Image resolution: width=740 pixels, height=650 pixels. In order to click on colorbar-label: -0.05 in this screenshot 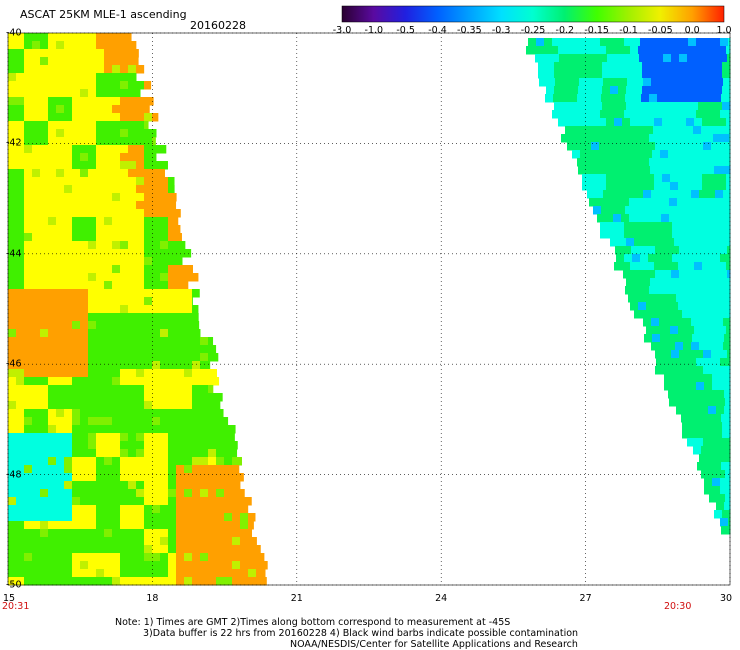, I will do `click(660, 30)`.